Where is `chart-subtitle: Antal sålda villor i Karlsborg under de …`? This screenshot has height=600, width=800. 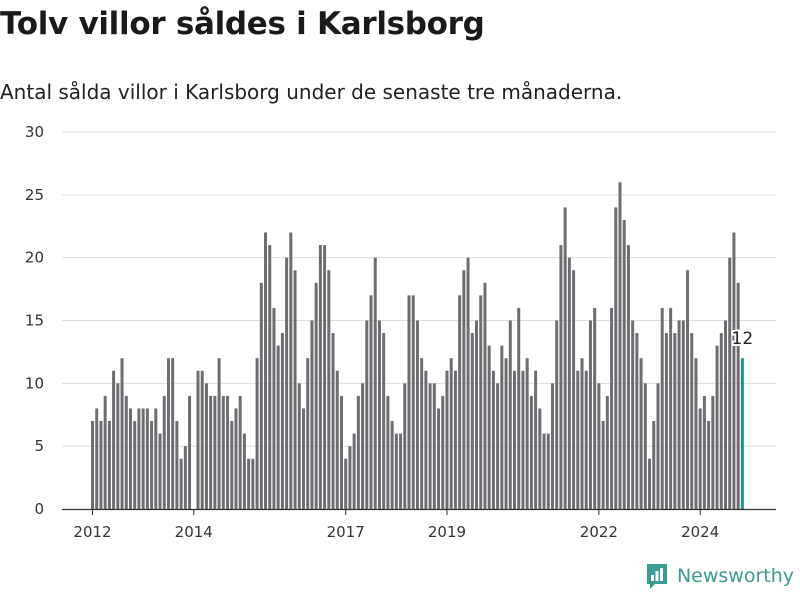 chart-subtitle: Antal sålda villor i Karlsborg under de … is located at coordinates (311, 92).